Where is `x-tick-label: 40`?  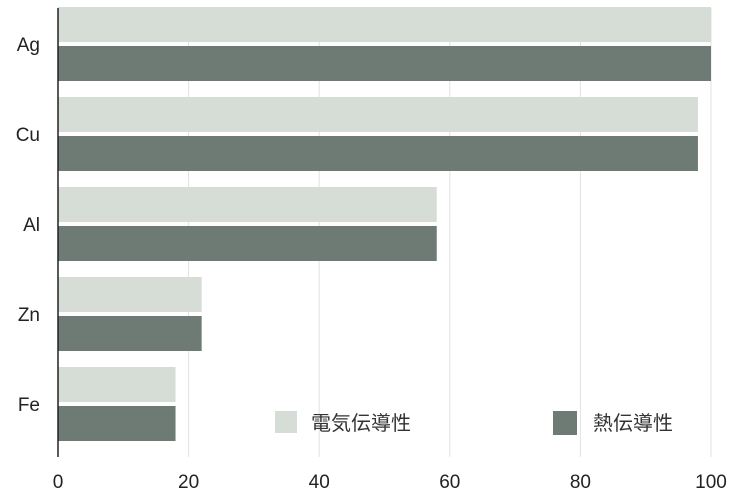
x-tick-label: 40 is located at coordinates (319, 482).